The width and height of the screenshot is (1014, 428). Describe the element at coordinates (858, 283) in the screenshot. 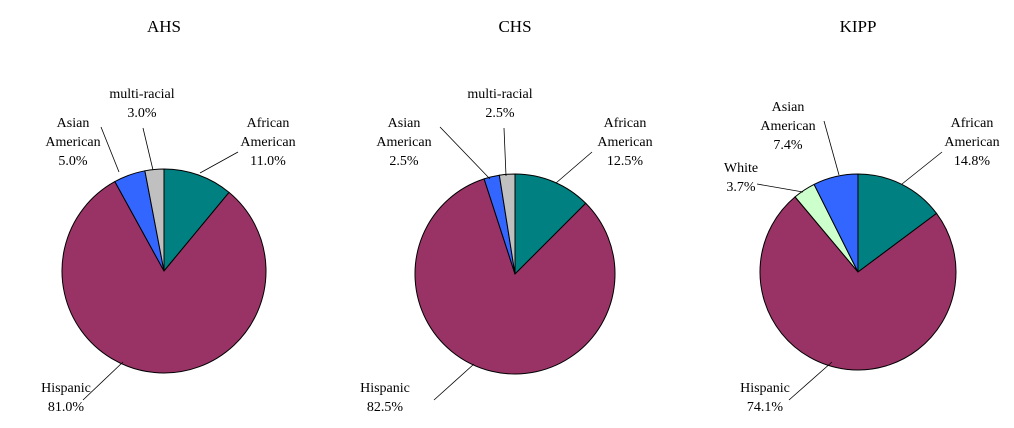

I see `pie-slice-kipp-hispanic` at that location.